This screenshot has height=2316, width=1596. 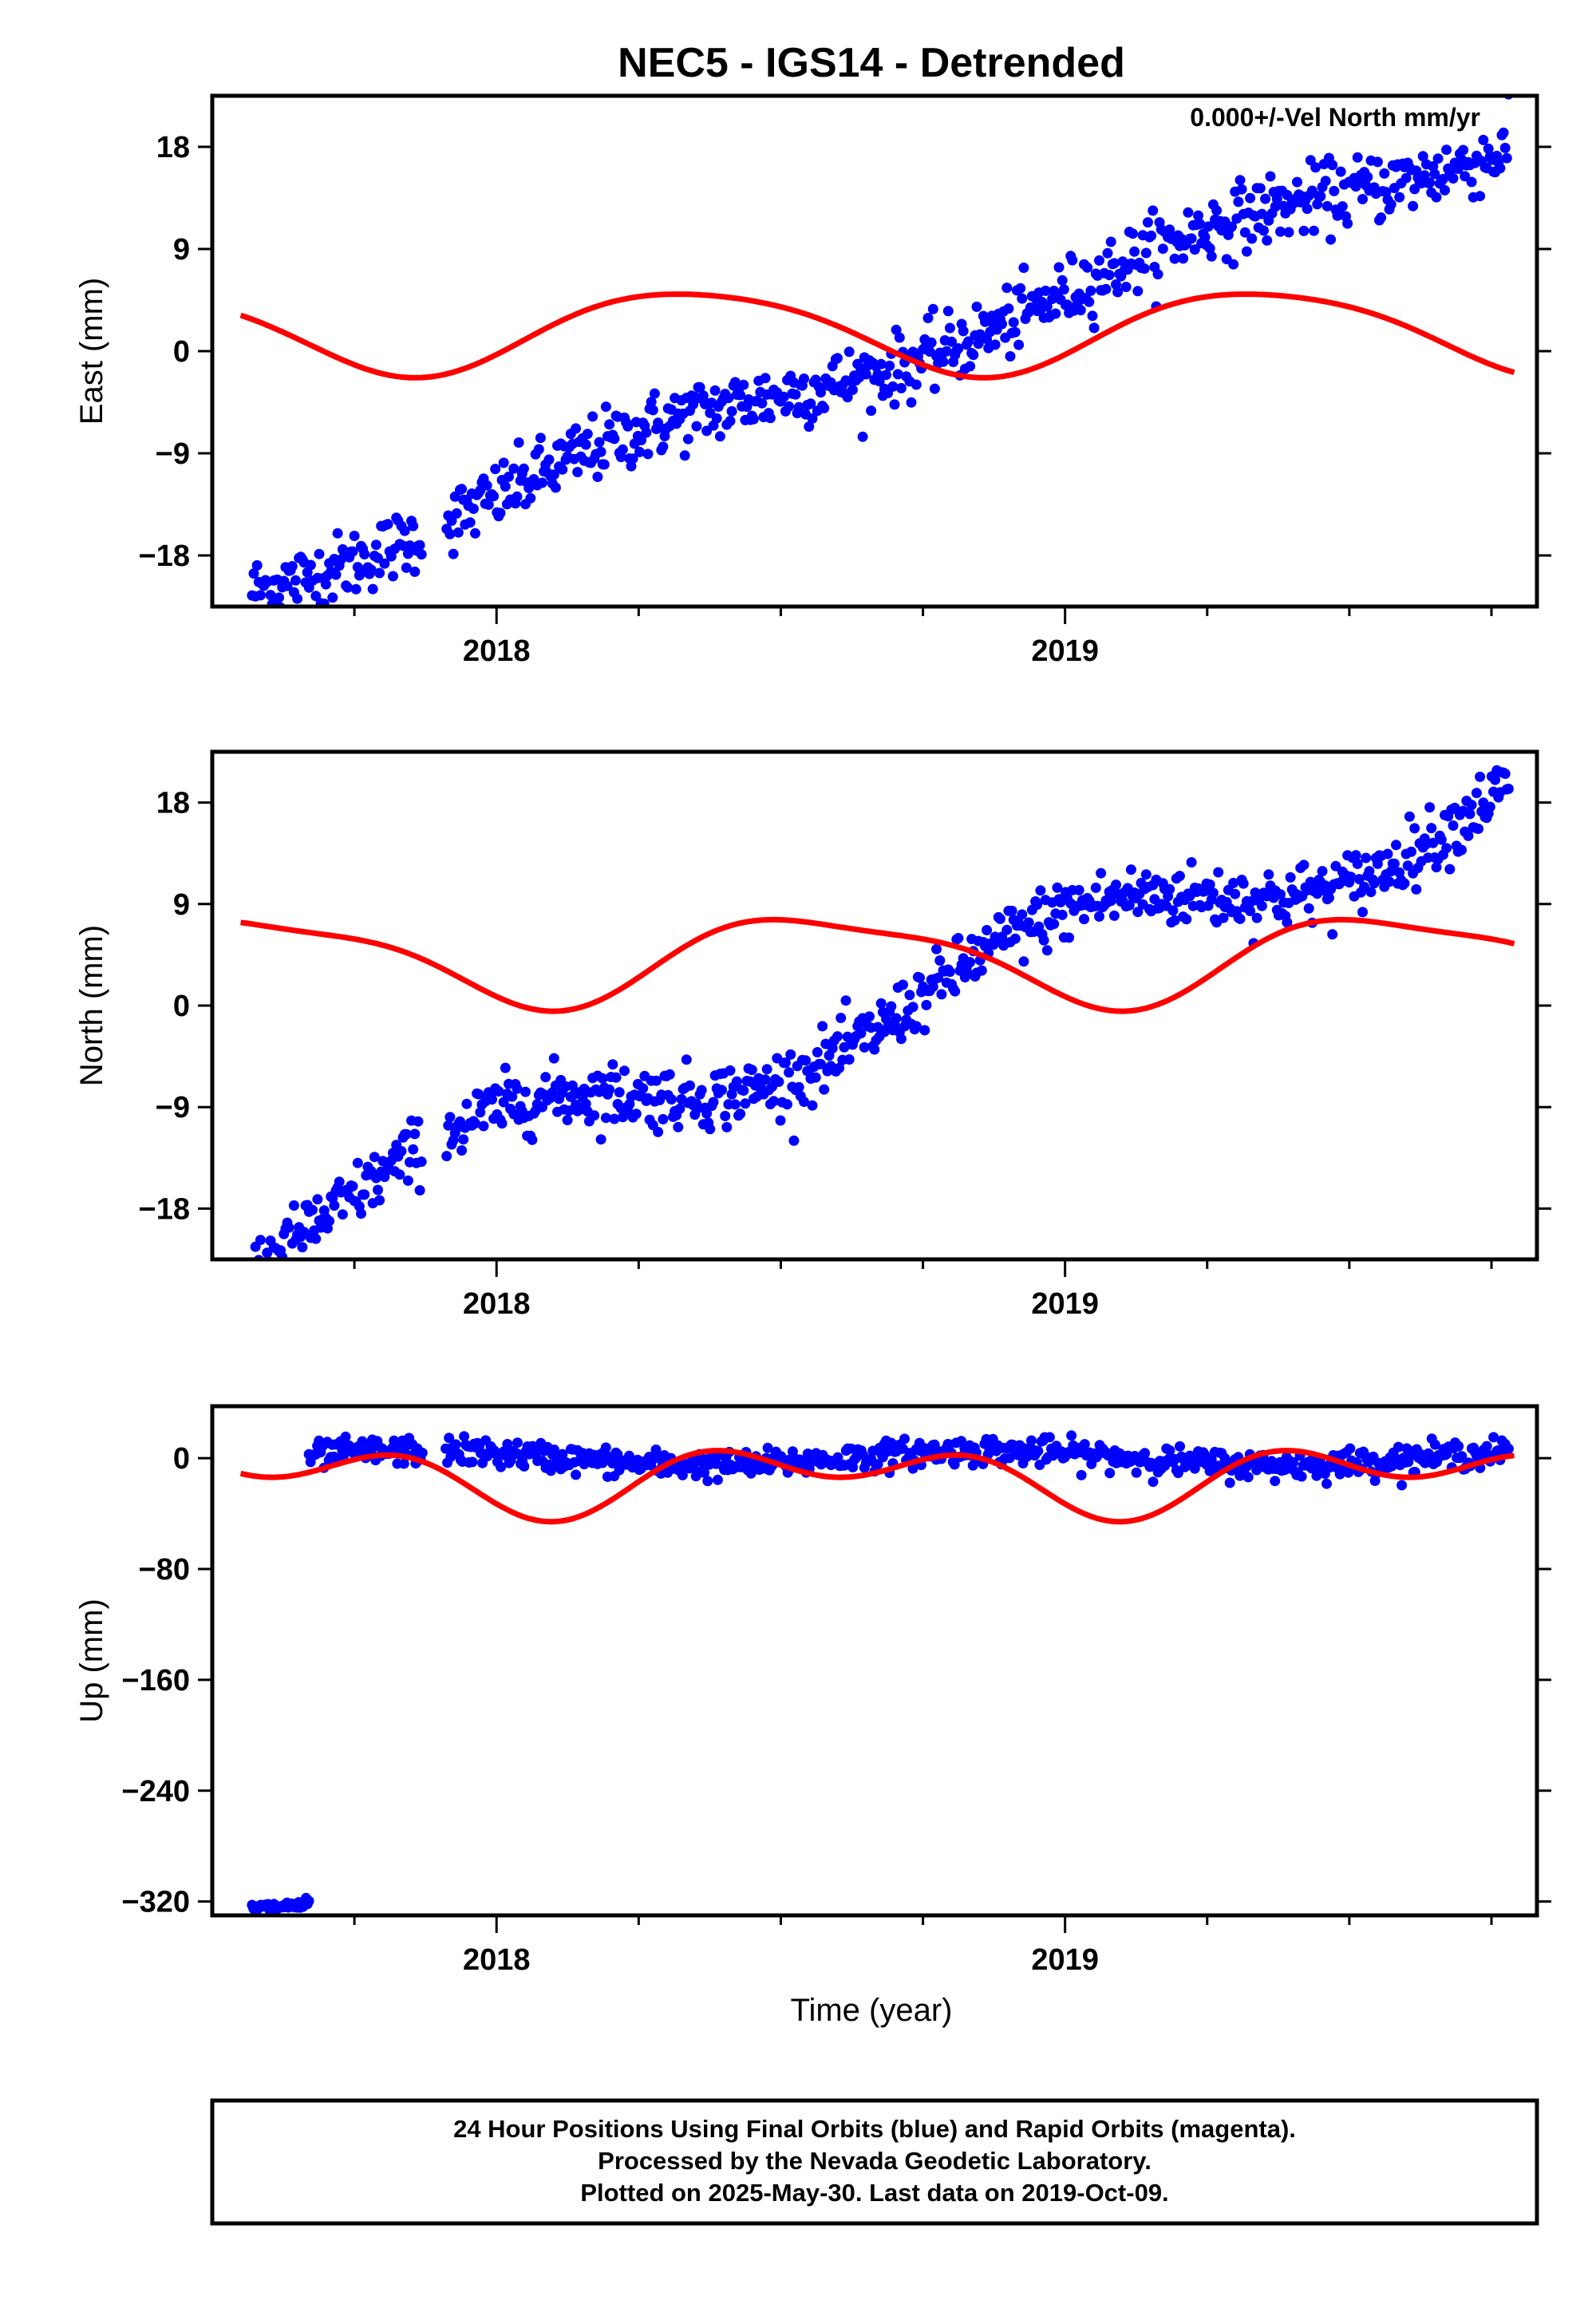 What do you see at coordinates (155, 1903) in the screenshot?
I see `y-tick-label: −320` at bounding box center [155, 1903].